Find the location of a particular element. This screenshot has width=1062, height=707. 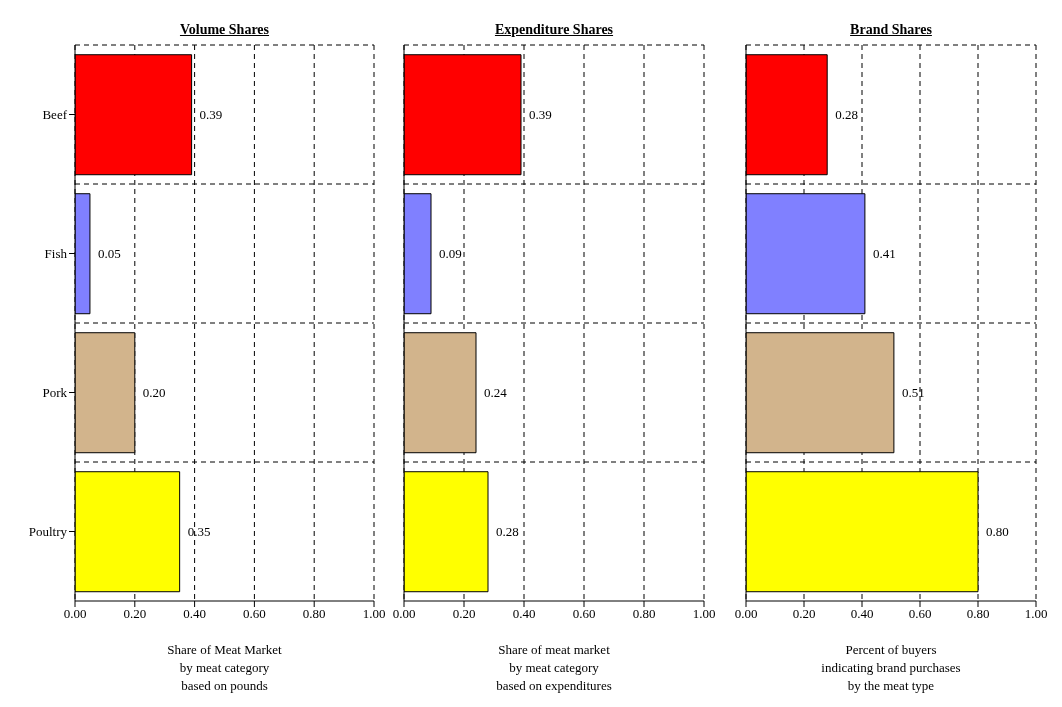

x-axis-title: Share of meat market by meat category based on expenditures is located at coordinates (554, 668).